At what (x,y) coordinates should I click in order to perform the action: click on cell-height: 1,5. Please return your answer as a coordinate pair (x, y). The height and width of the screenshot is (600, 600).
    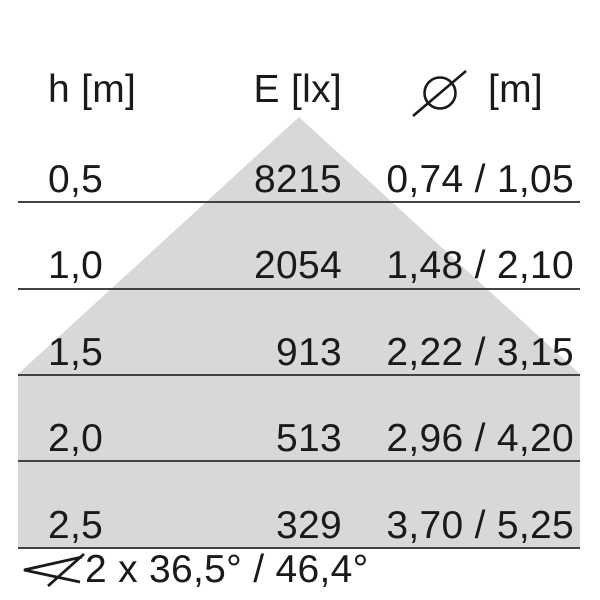
    Looking at the image, I should click on (76, 352).